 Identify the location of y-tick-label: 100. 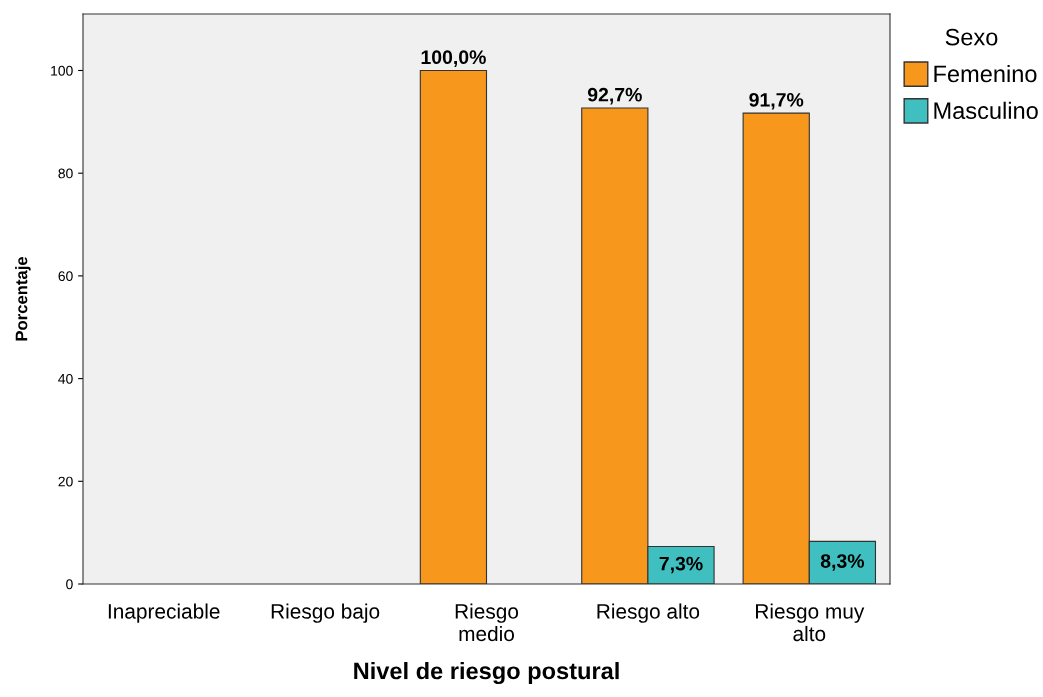
(62, 70).